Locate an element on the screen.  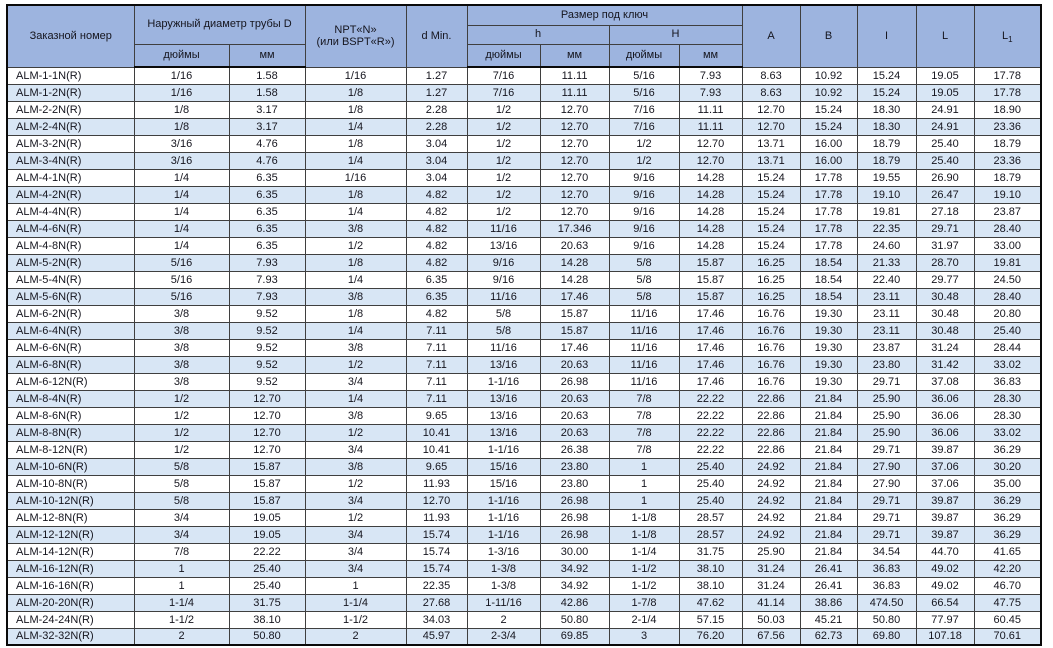
cell-d-min: 7.11 is located at coordinates (436, 347).